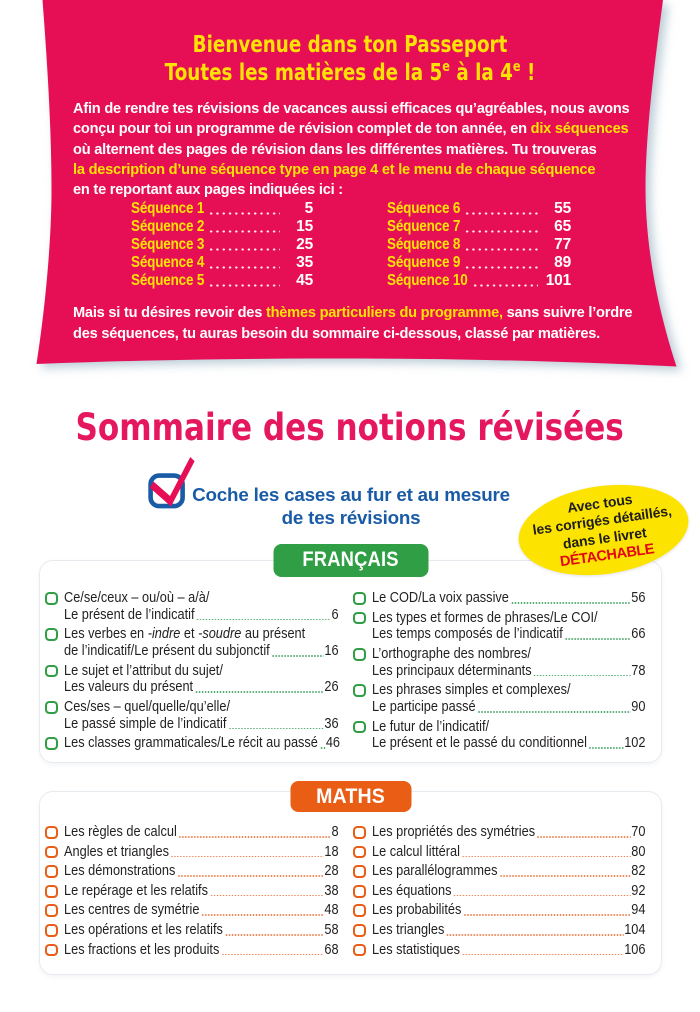 The image size is (700, 1012). What do you see at coordinates (350, 560) in the screenshot?
I see `section-francais-tab: FRANÇAIS` at bounding box center [350, 560].